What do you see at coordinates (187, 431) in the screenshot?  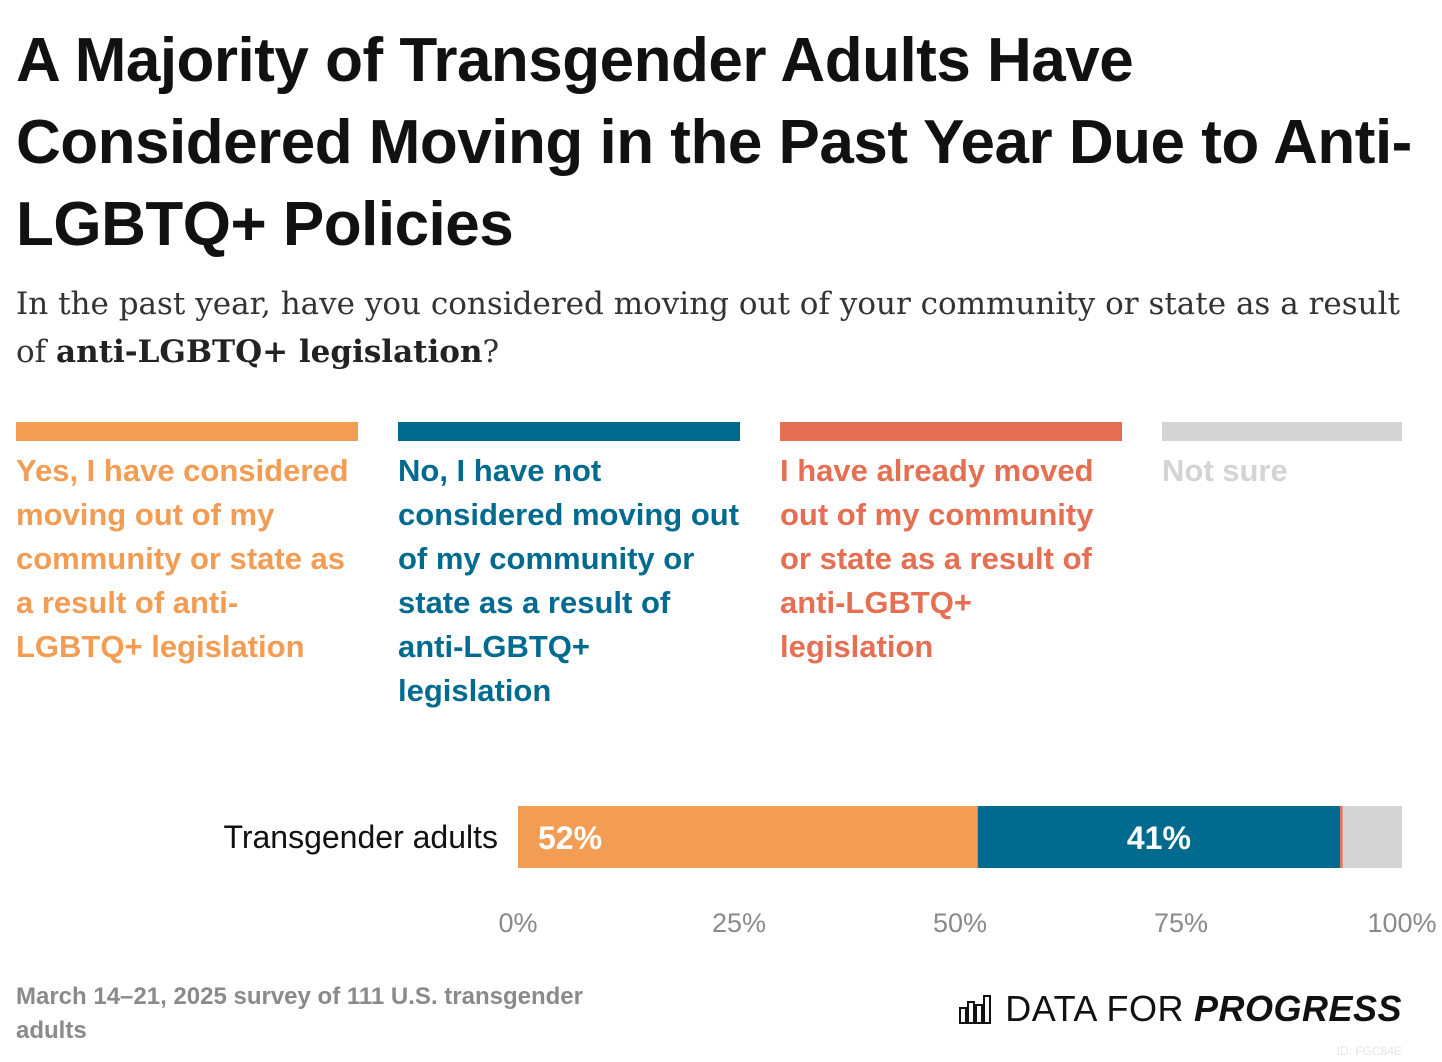 I see `legend-swatch-yes` at bounding box center [187, 431].